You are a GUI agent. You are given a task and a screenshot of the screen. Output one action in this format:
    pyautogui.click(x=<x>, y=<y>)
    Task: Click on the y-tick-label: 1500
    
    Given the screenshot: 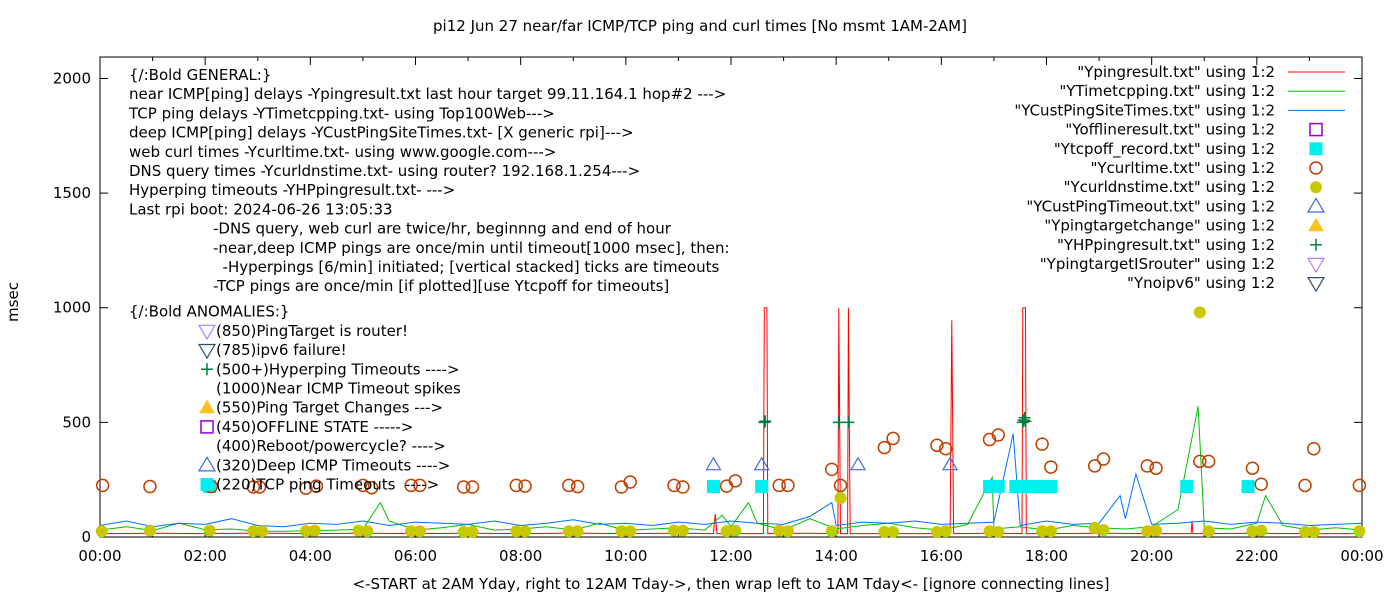 What is the action you would take?
    pyautogui.click(x=72, y=193)
    